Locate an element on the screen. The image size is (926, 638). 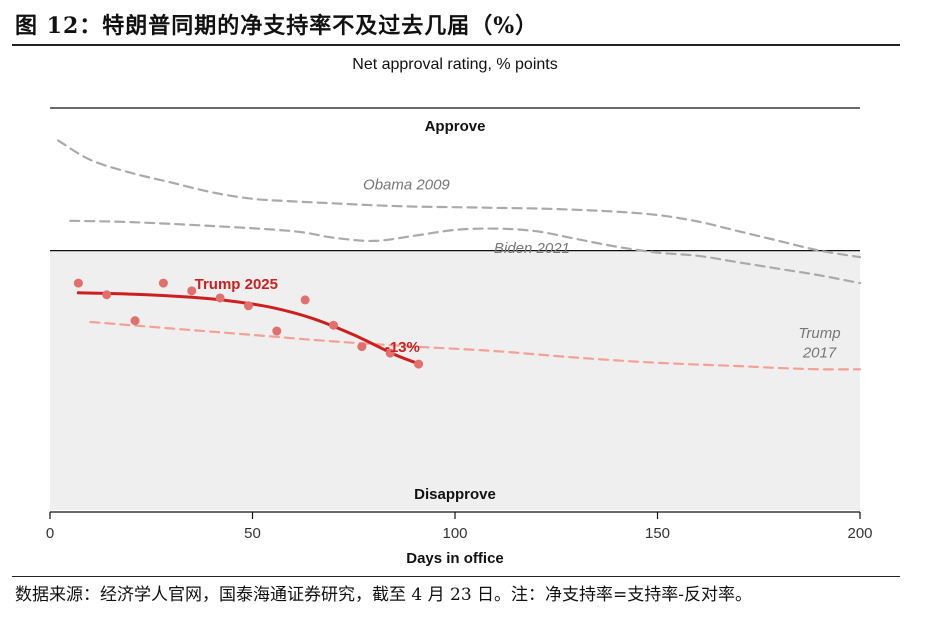
annotation-0: Obama 2009 is located at coordinates (406, 185).